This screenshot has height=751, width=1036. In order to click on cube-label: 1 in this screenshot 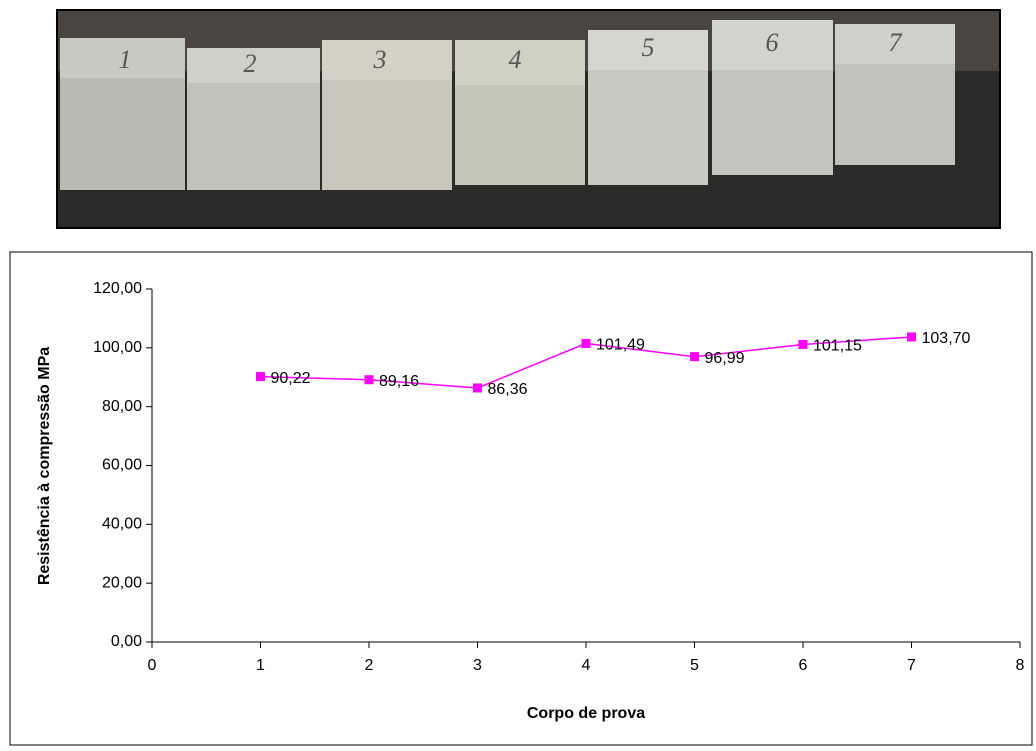, I will do `click(125, 59)`.